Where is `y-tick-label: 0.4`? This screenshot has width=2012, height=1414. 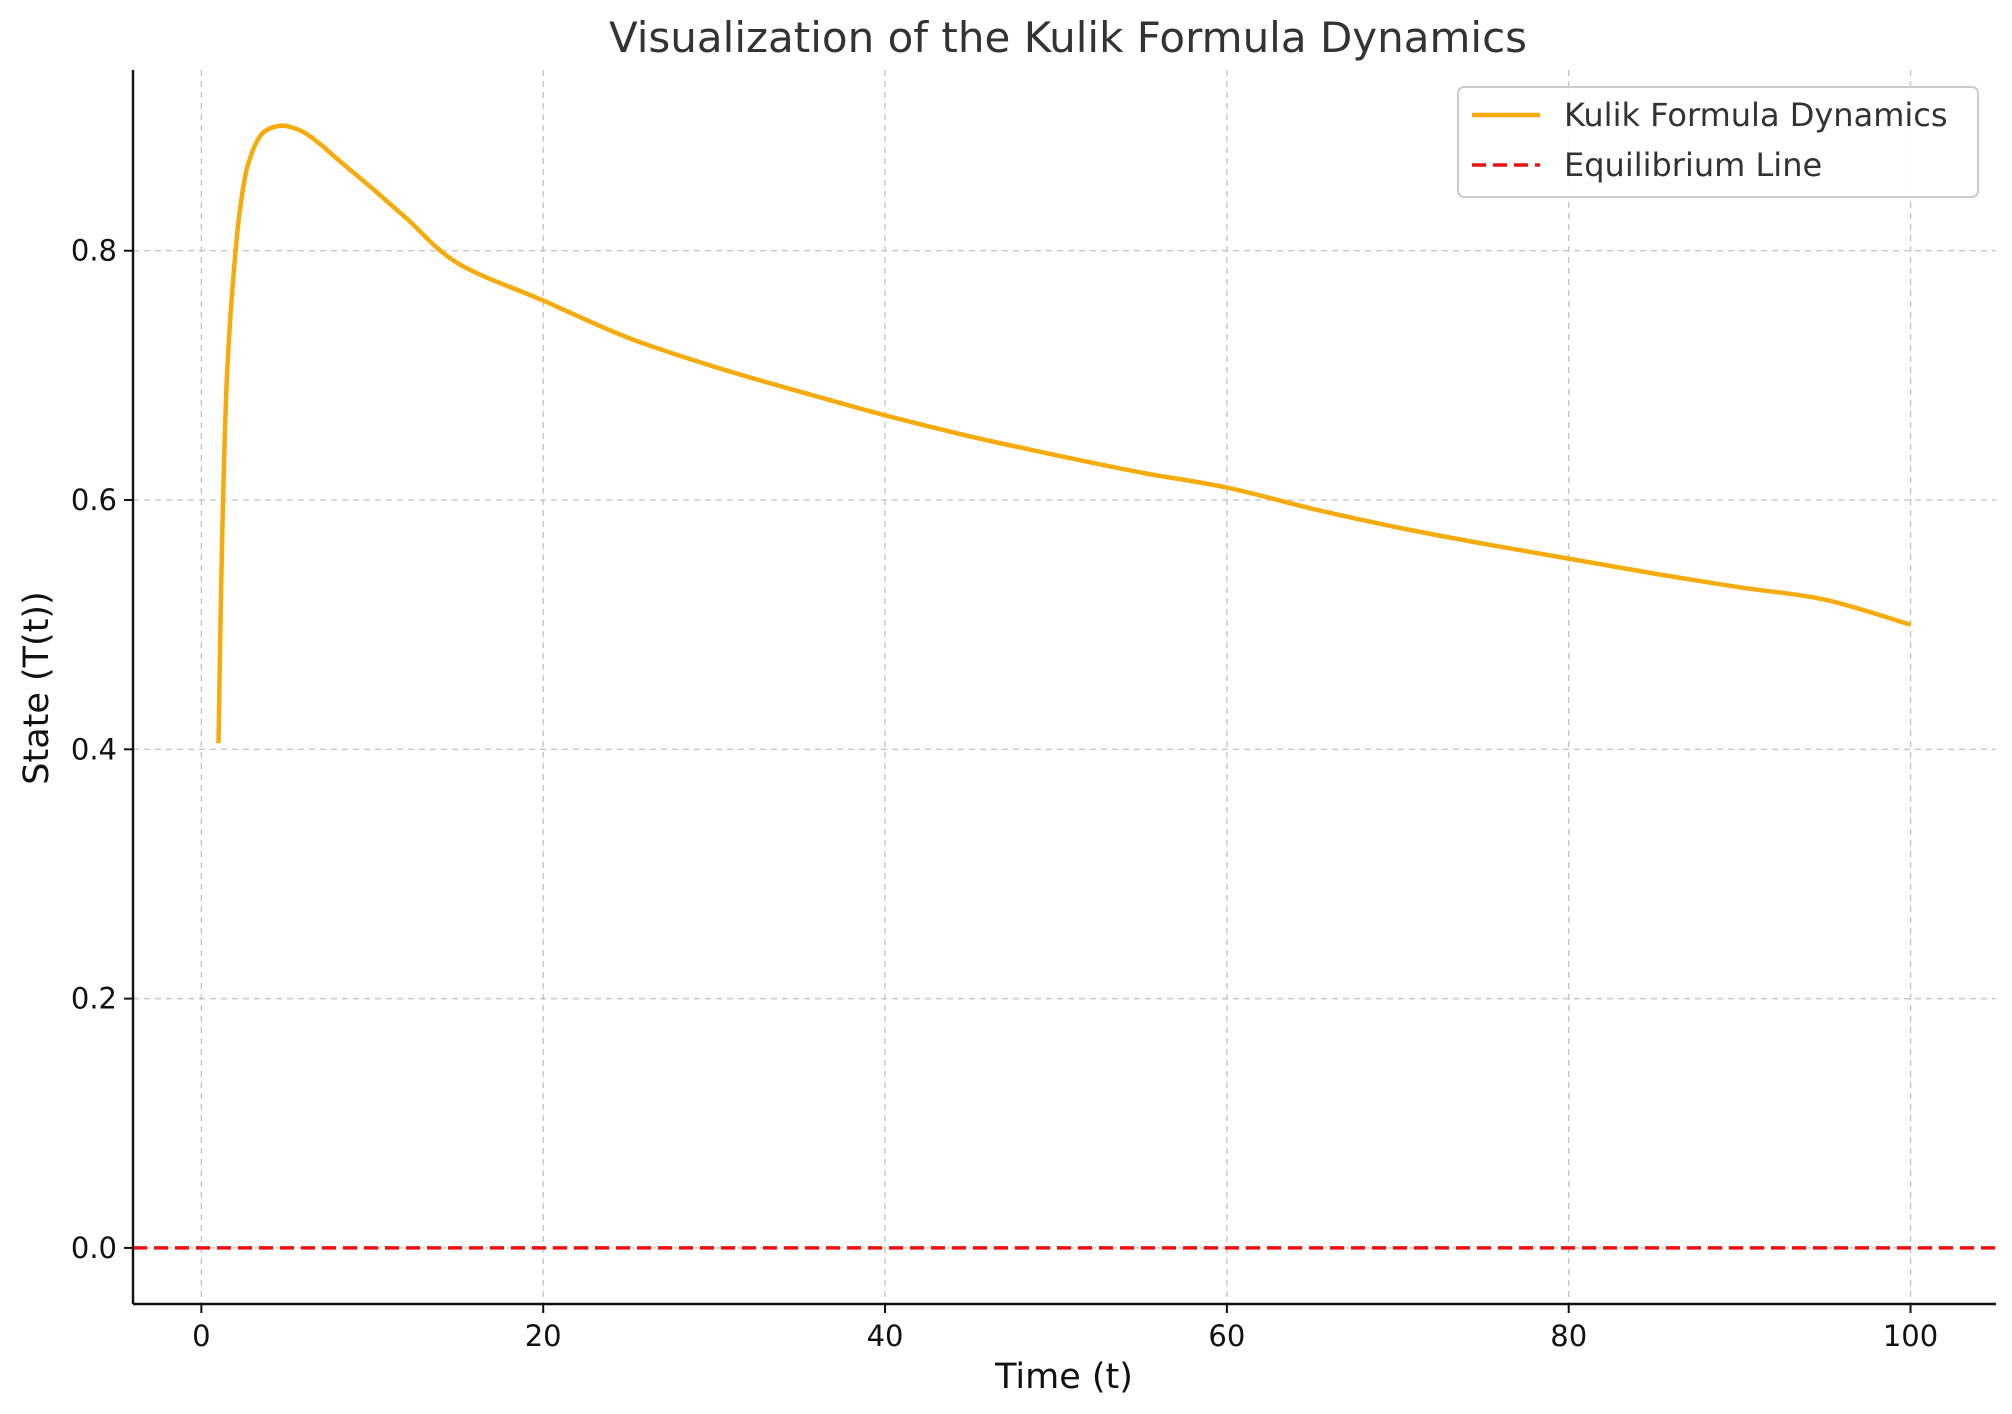 y-tick-label: 0.4 is located at coordinates (94, 749).